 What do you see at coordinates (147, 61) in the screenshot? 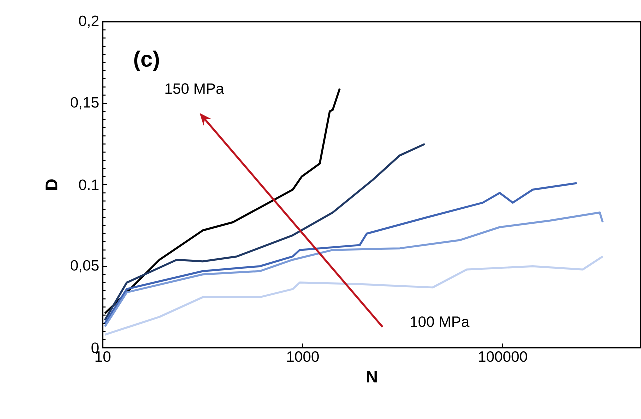
I see `annotation: (c)` at bounding box center [147, 61].